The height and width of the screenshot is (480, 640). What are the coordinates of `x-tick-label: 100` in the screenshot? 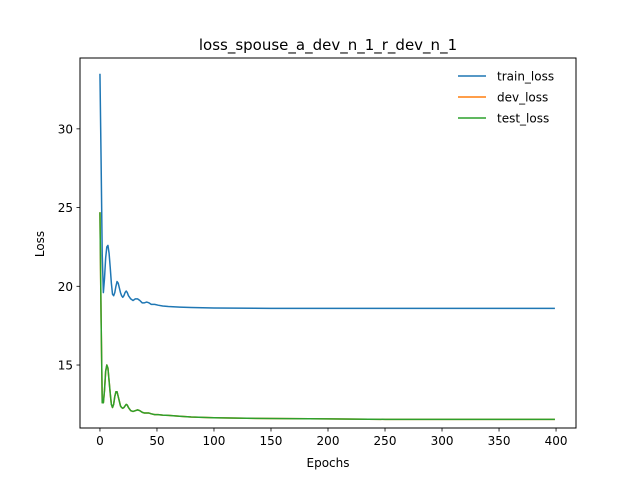 It's located at (214, 441).